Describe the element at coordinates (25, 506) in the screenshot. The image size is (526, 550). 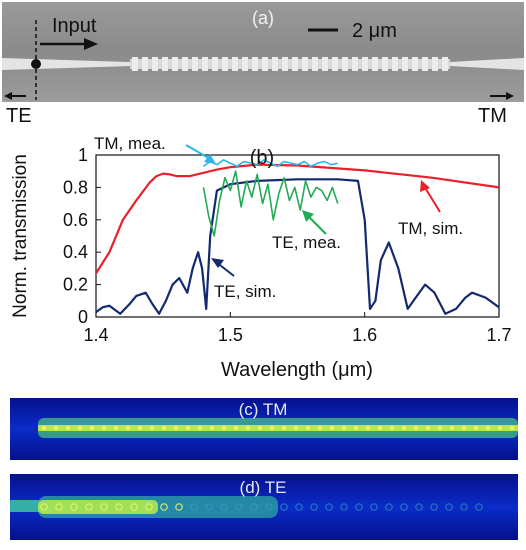
I see `te-field-input` at that location.